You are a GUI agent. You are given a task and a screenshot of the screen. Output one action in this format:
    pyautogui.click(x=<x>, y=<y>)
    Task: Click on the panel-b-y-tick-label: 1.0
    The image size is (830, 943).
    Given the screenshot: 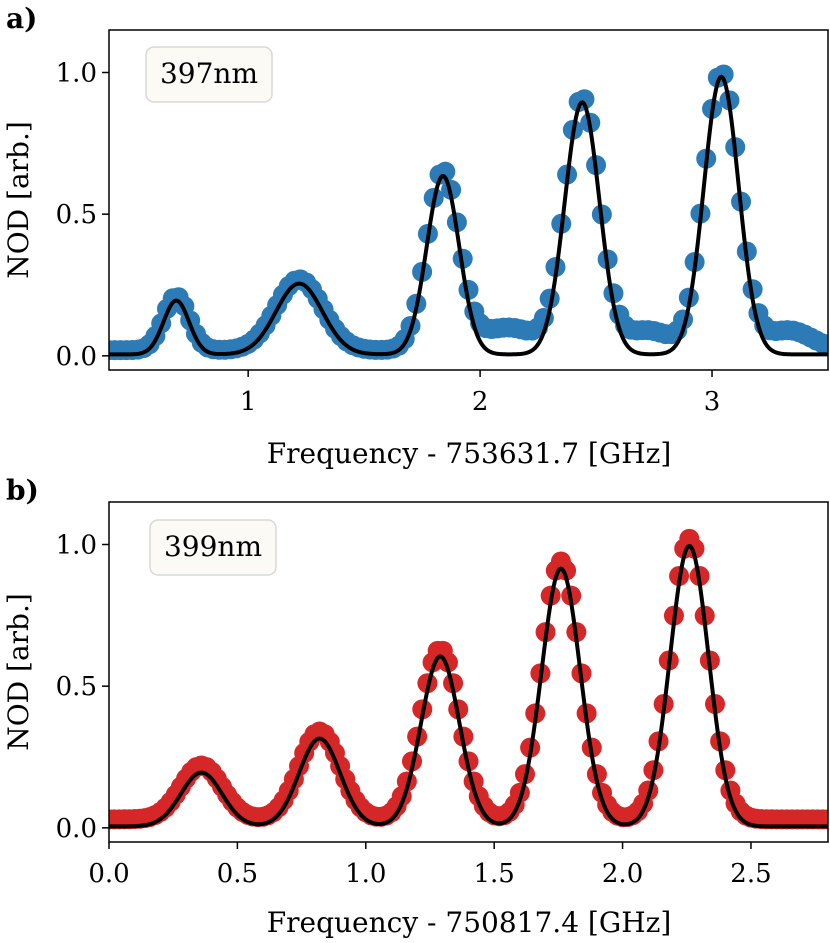 What is the action you would take?
    pyautogui.click(x=76, y=546)
    